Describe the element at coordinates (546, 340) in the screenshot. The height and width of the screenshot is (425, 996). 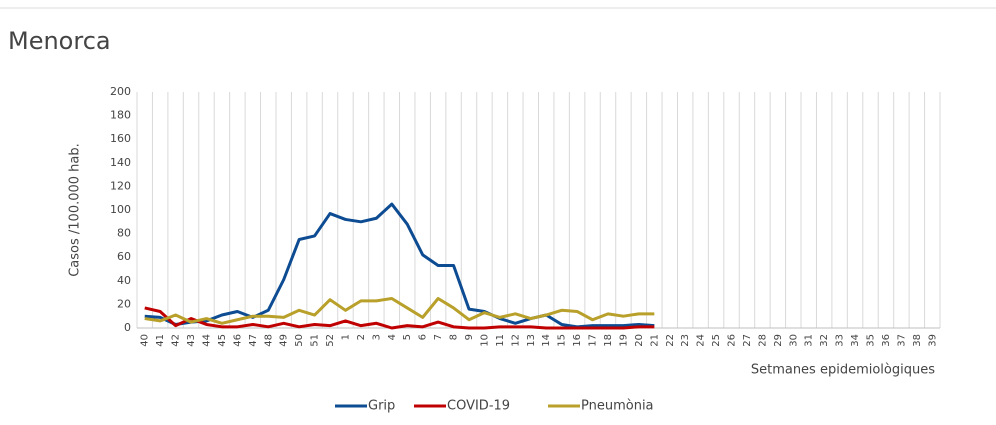
I see `x-tick-label: 14` at that location.